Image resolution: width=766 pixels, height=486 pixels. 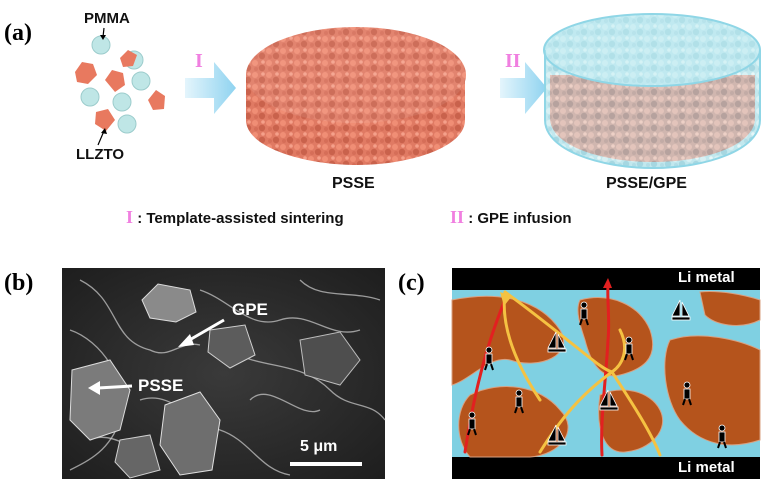 What do you see at coordinates (107, 18) in the screenshot?
I see `pmma-label: PMMA` at bounding box center [107, 18].